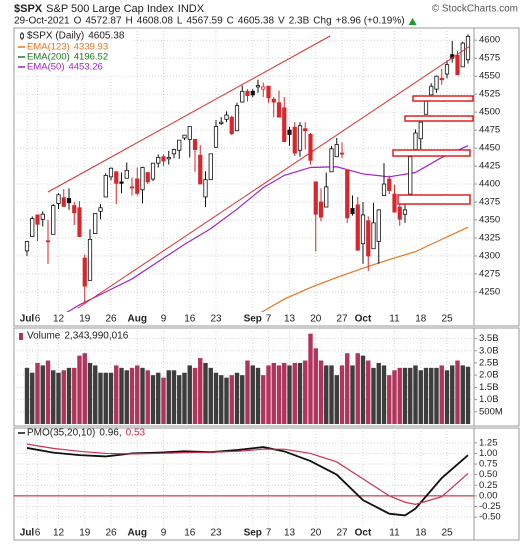 The image size is (522, 547). I want to click on quote-date: 29-Oct-2021, so click(42, 21).